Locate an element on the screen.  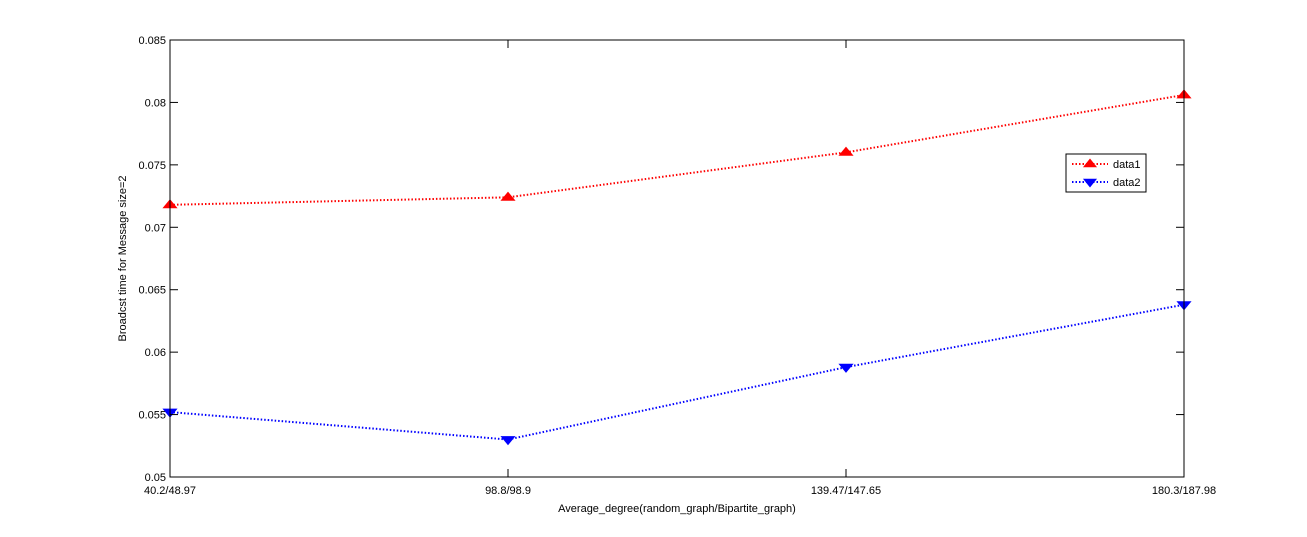
x-tick-label: 98.8/98.9 is located at coordinates (508, 491).